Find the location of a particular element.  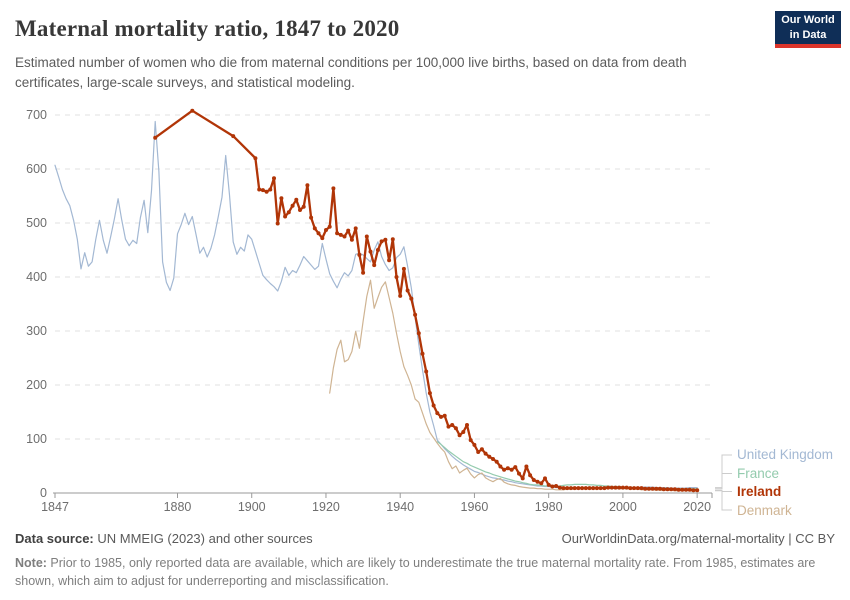

legend-label-ireland: Ireland is located at coordinates (759, 491).